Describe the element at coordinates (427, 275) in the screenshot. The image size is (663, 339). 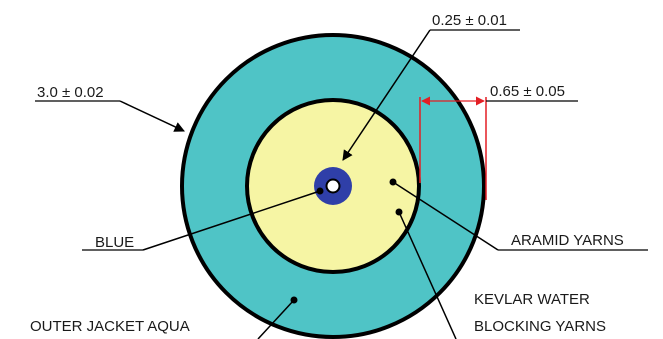
I see `kevlar-leader` at that location.